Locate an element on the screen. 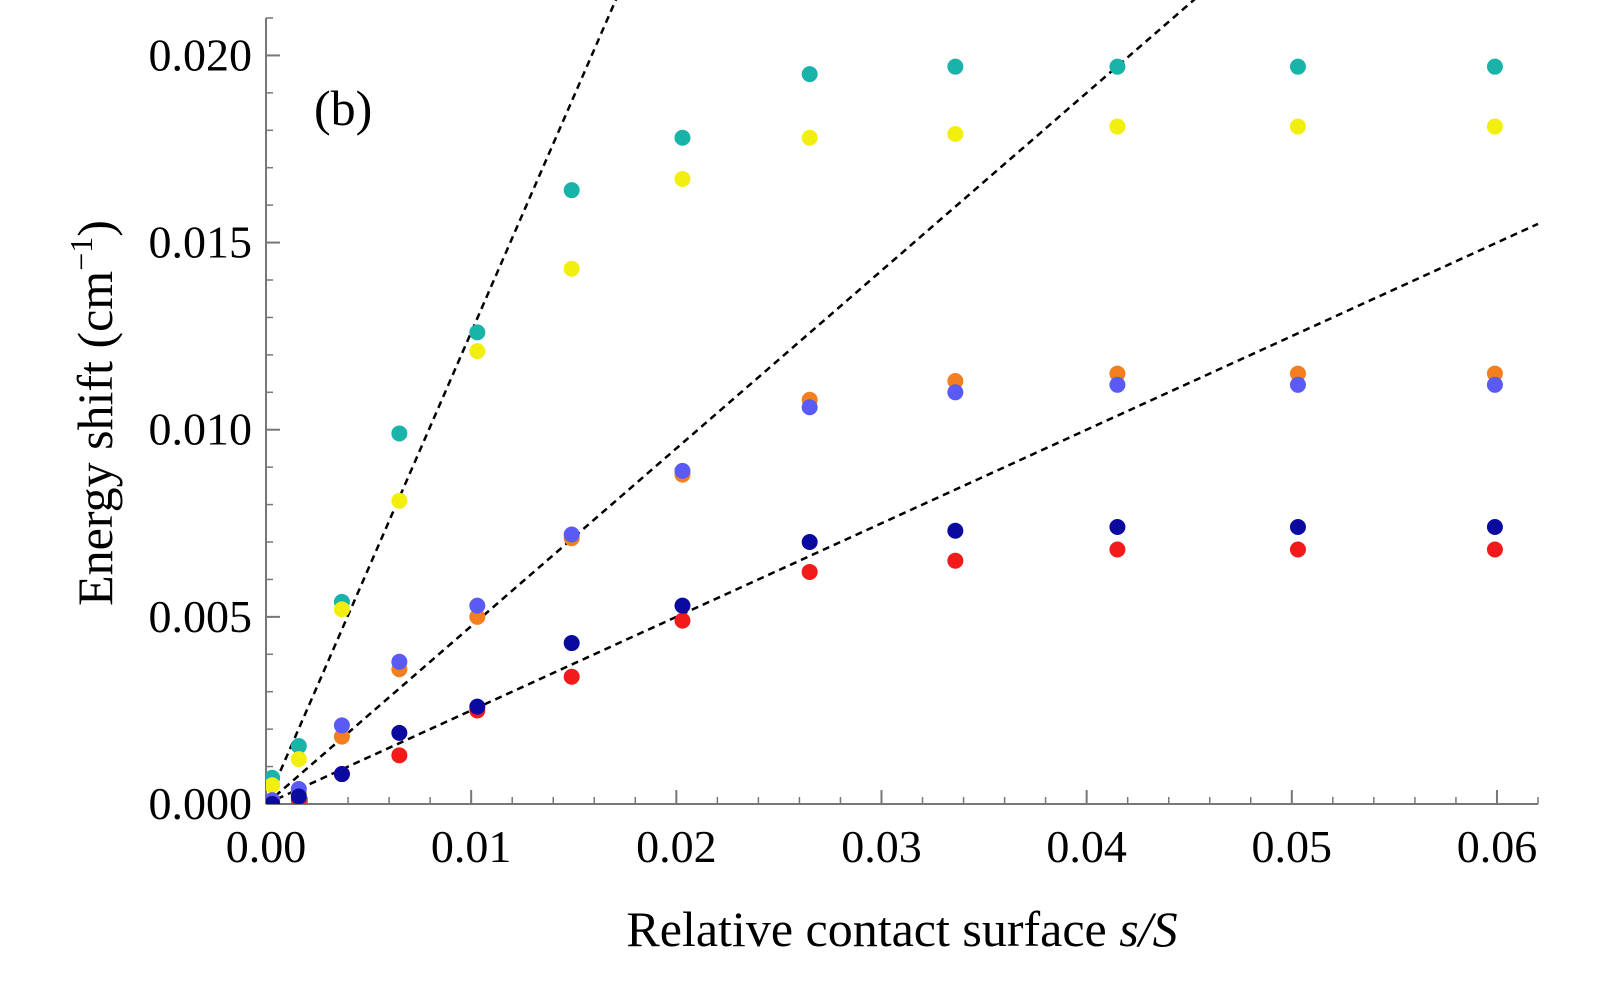  x-axis-title-variable: s/S is located at coordinates (1148, 929).